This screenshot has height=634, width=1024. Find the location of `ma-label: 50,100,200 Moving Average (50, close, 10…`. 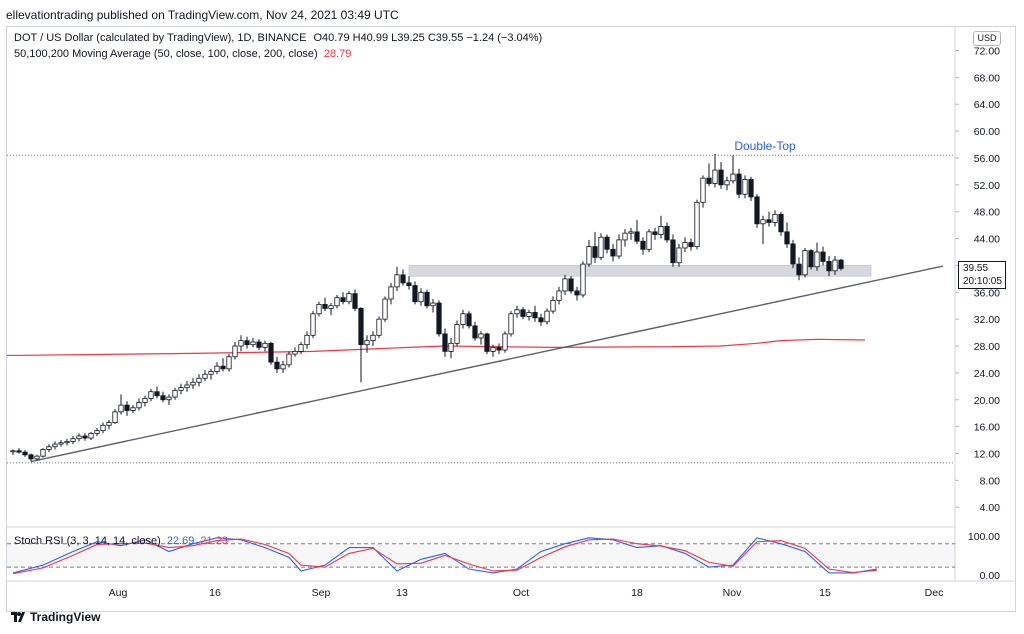

ma-label: 50,100,200 Moving Average (50, close, 10… is located at coordinates (166, 54).